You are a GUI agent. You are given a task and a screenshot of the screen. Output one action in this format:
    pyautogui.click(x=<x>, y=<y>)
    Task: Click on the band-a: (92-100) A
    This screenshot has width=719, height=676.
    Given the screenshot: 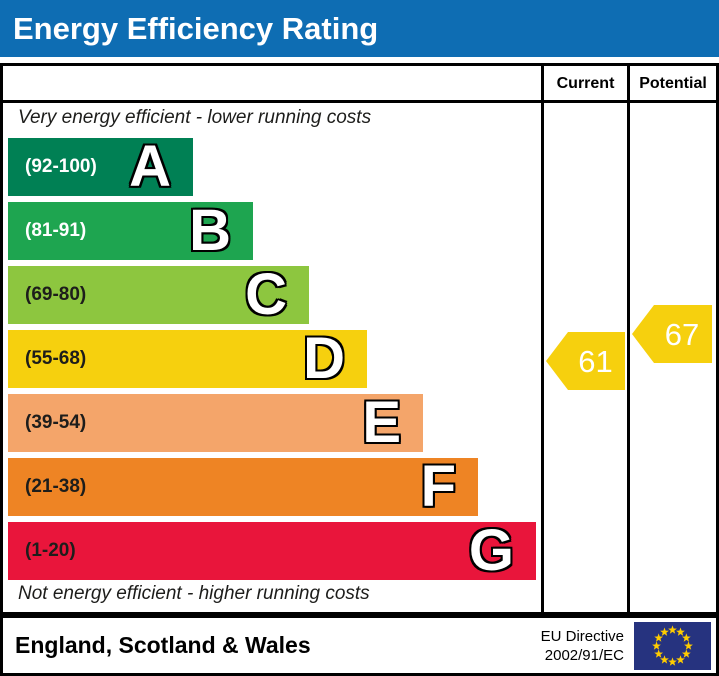 What is the action you would take?
    pyautogui.click(x=100, y=167)
    